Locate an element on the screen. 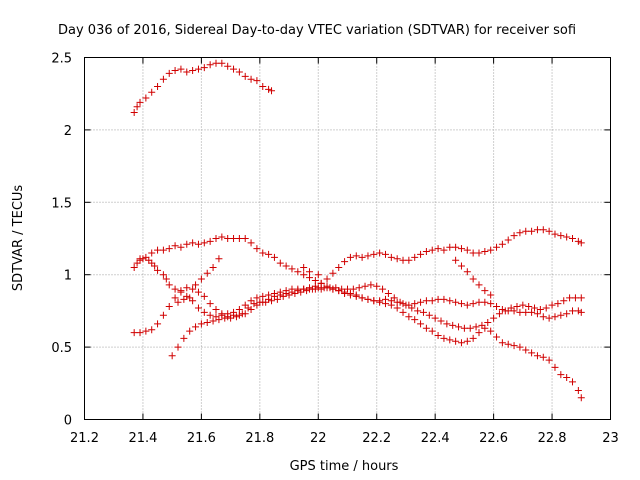 The image size is (640, 480). x-tick-label: 23 is located at coordinates (610, 438).